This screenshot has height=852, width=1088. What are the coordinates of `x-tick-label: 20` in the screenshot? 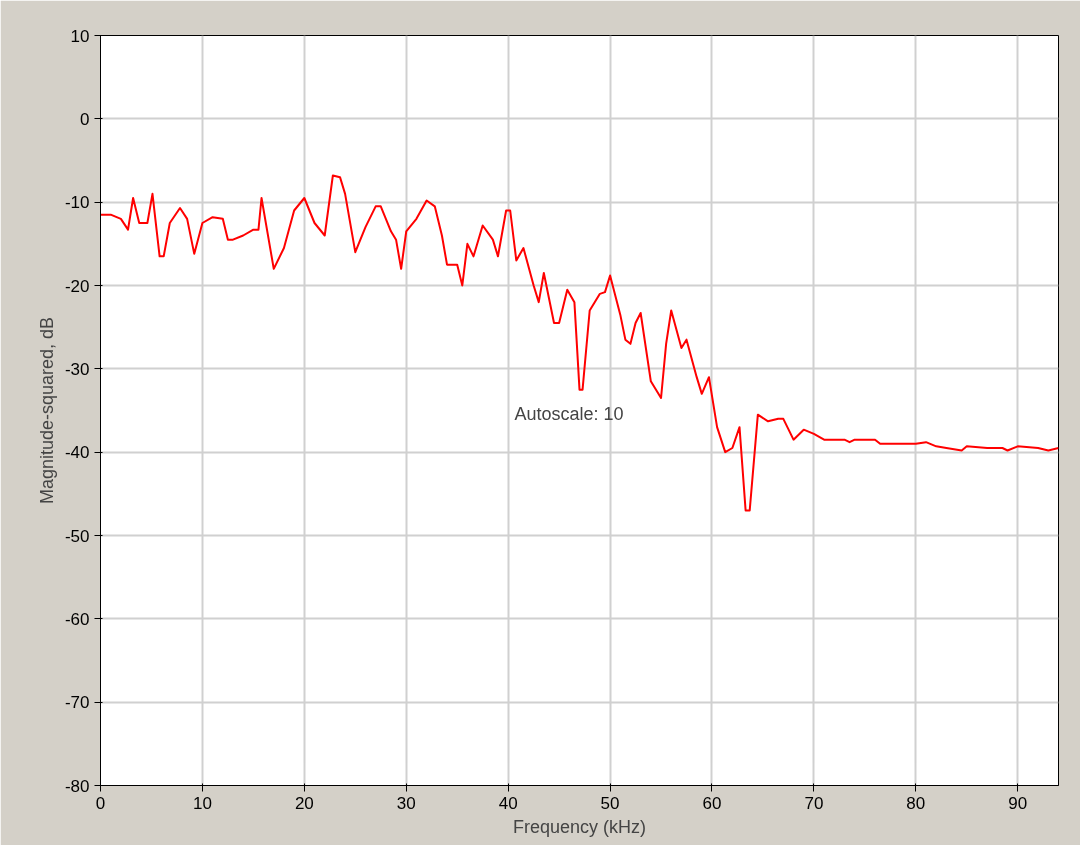 It's located at (304, 803).